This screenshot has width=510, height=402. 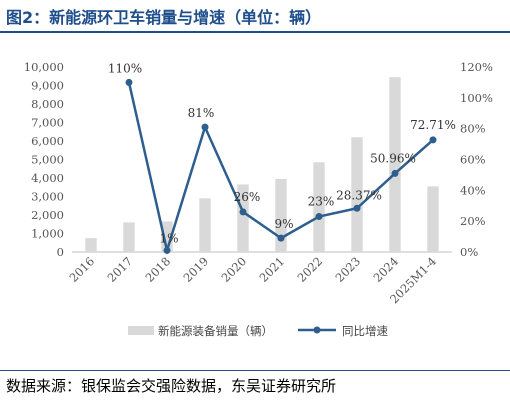 What do you see at coordinates (473, 221) in the screenshot?
I see `y-right-tick-label: 20%` at bounding box center [473, 221].